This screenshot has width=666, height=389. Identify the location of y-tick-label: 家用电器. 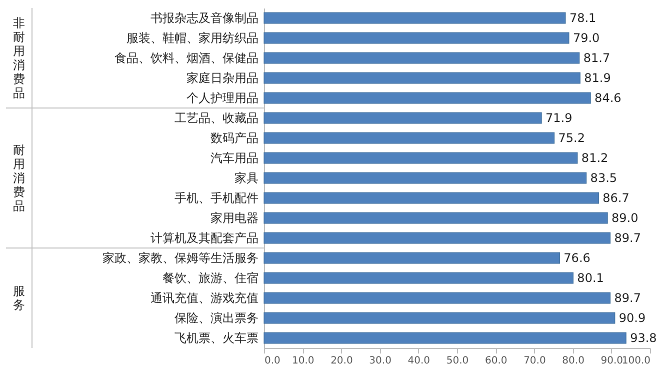
(234, 218).